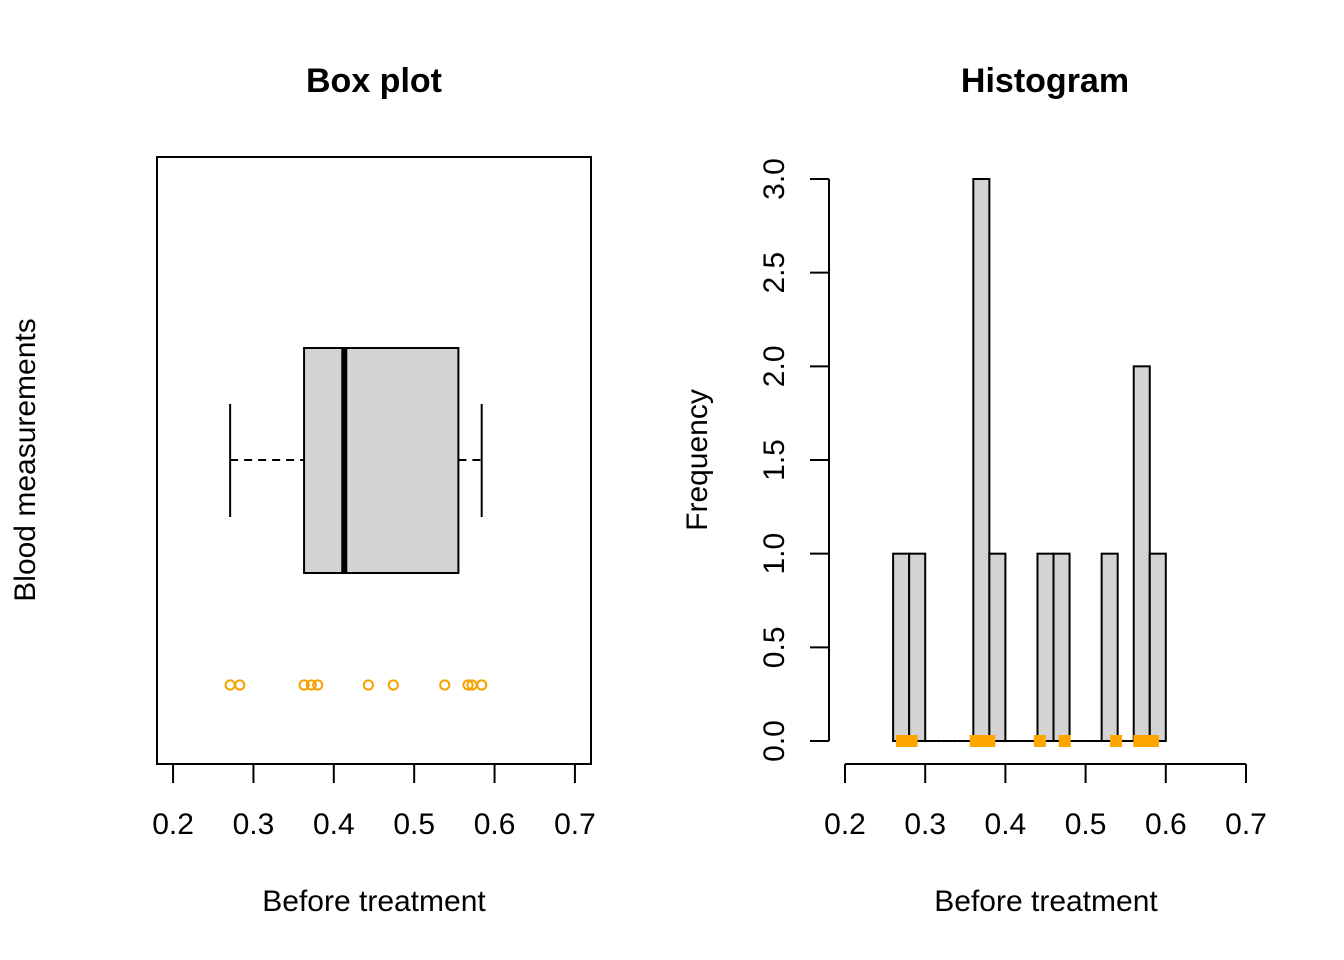 This screenshot has height=960, width=1344. Describe the element at coordinates (1046, 901) in the screenshot. I see `histogram-x-label: Before treatment` at that location.